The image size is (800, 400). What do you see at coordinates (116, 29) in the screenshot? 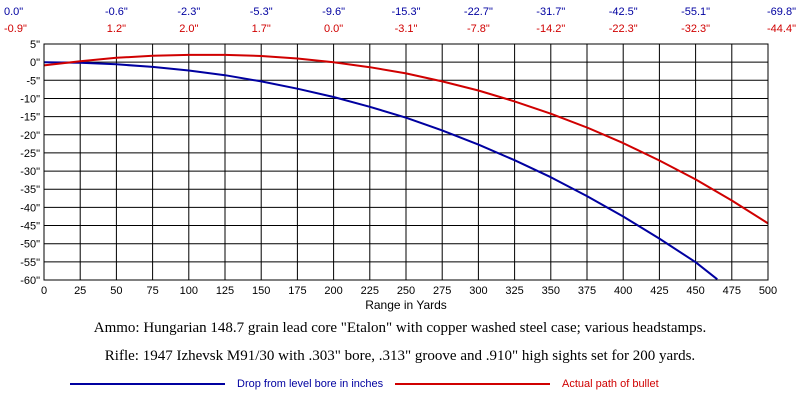
I see `top-label-path: 1.2"` at bounding box center [116, 29].